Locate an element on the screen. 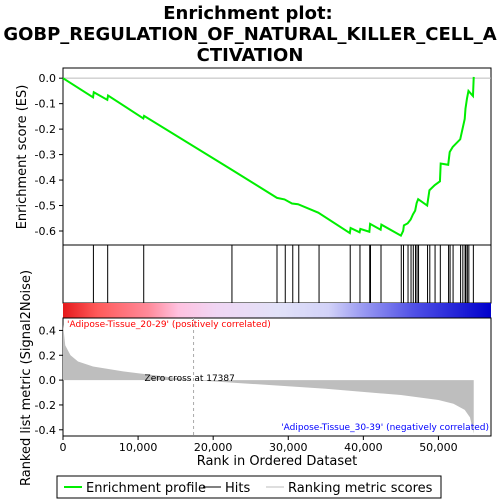 The width and height of the screenshot is (500, 500). es-tick-label: -0.5 is located at coordinates (45, 206).